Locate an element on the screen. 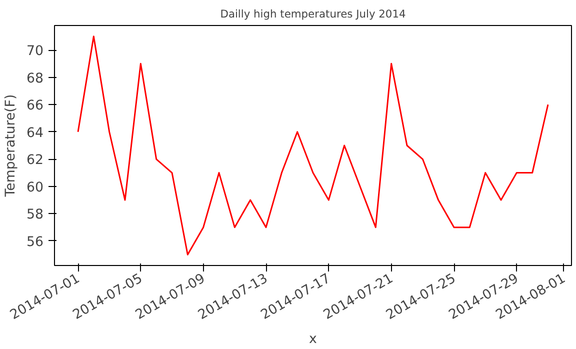 The height and width of the screenshot is (349, 576). x-axis-title: x is located at coordinates (313, 339).